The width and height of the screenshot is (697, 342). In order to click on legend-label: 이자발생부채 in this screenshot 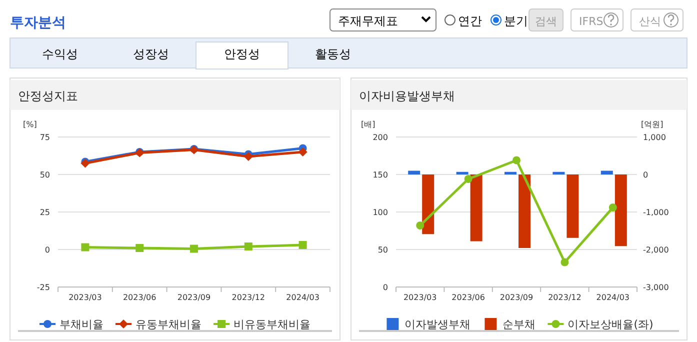, I will do `click(437, 324)`.